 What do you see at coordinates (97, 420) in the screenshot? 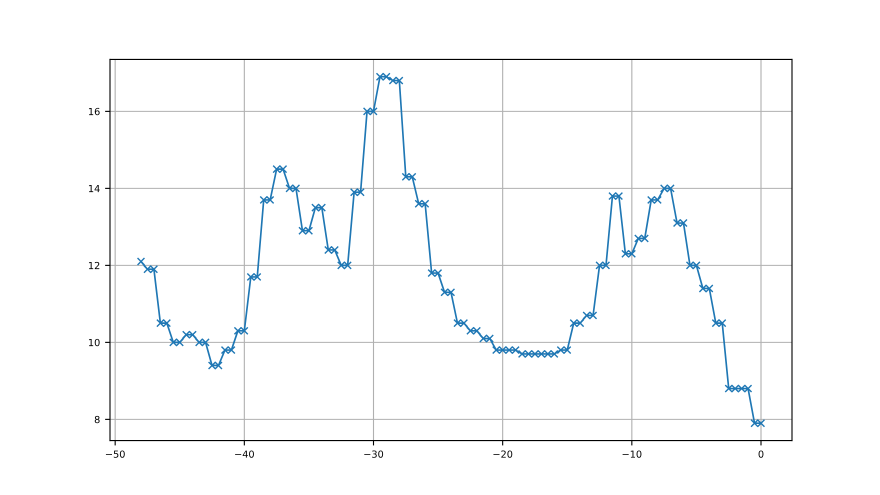
I see `y-tick-label: 8` at bounding box center [97, 420].